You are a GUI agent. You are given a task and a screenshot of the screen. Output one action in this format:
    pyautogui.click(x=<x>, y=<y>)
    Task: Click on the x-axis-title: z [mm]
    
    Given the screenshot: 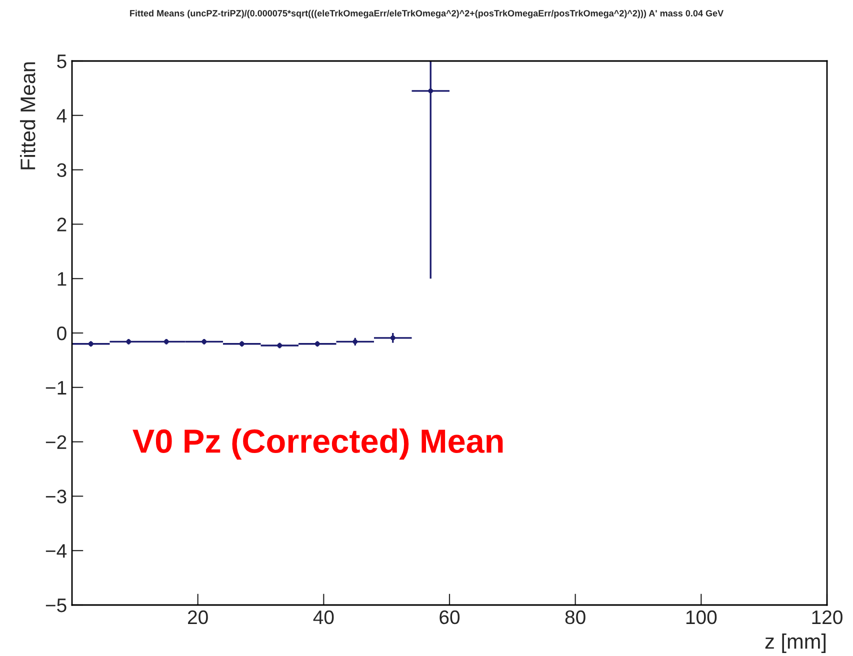 What is the action you would take?
    pyautogui.click(x=795, y=643)
    